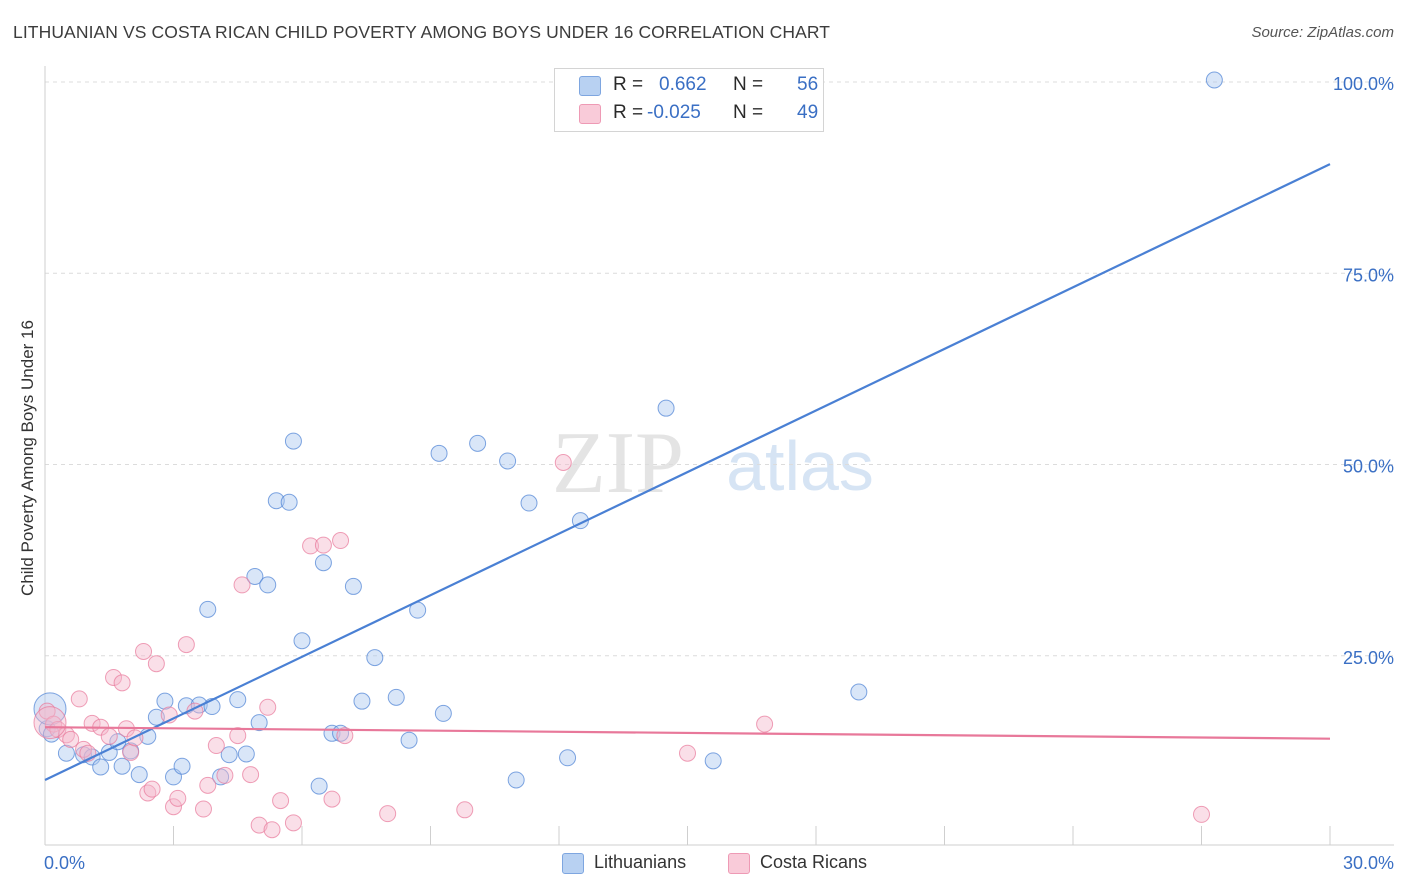  I want to click on bottom-legend-label: Costa Ricans, so click(814, 862).